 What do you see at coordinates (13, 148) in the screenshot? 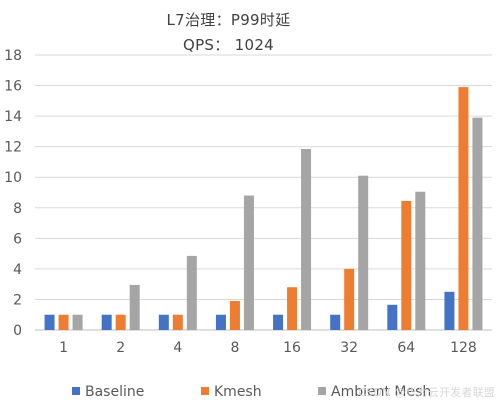
I see `y-tick-label: 12` at bounding box center [13, 148].